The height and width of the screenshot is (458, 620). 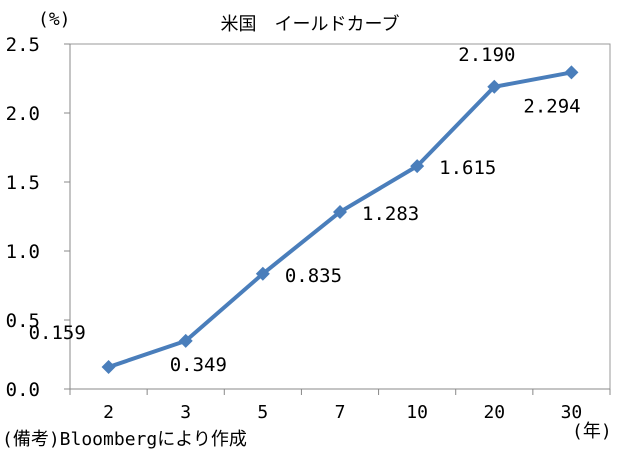 What do you see at coordinates (23, 114) in the screenshot?
I see `y-tick-label: 2.0` at bounding box center [23, 114].